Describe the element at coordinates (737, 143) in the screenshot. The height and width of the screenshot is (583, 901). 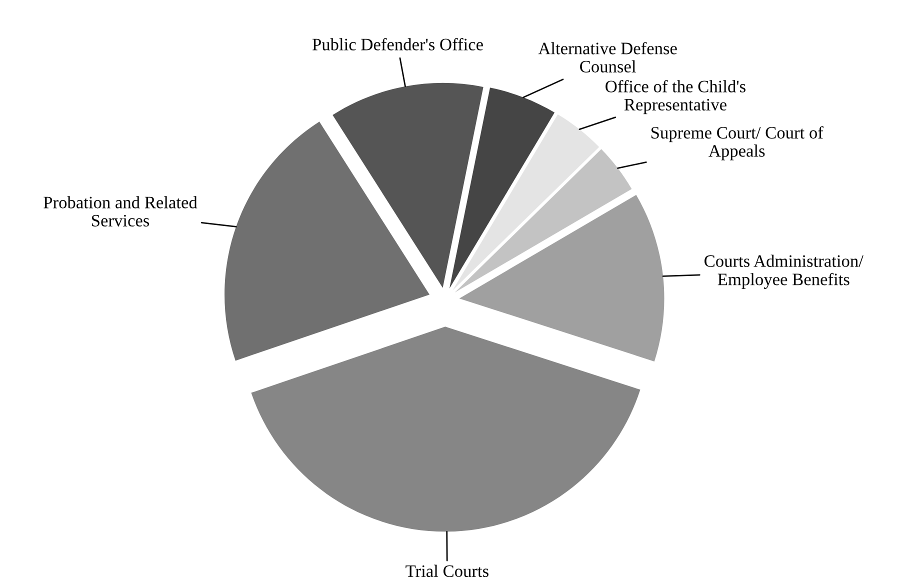
I see `slice-label: Supreme Court/ Court of Appeals` at that location.